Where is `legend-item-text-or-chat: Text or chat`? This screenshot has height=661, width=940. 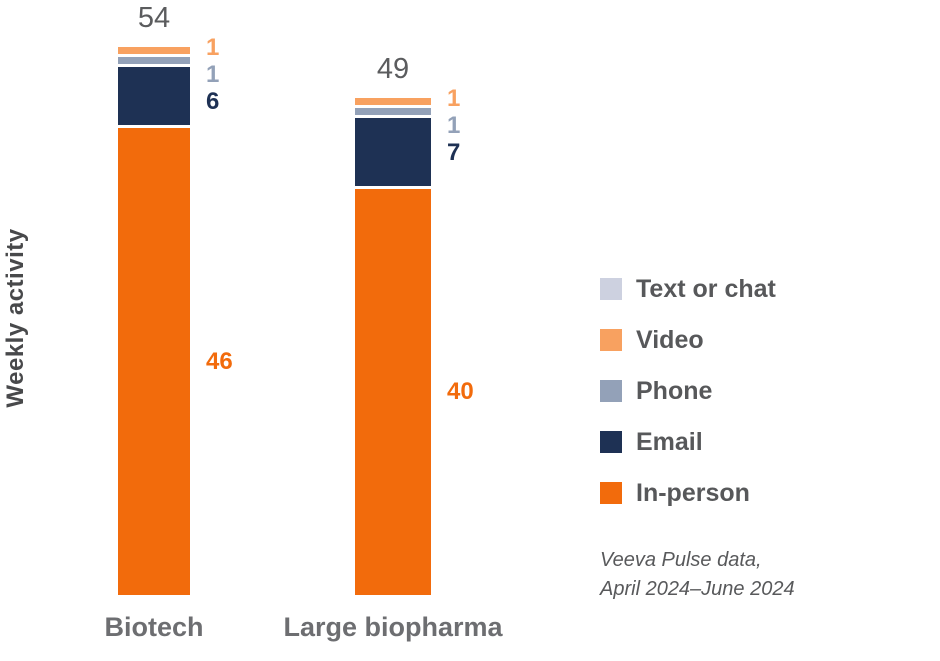
legend-item-text-or-chat: Text or chat is located at coordinates (688, 289).